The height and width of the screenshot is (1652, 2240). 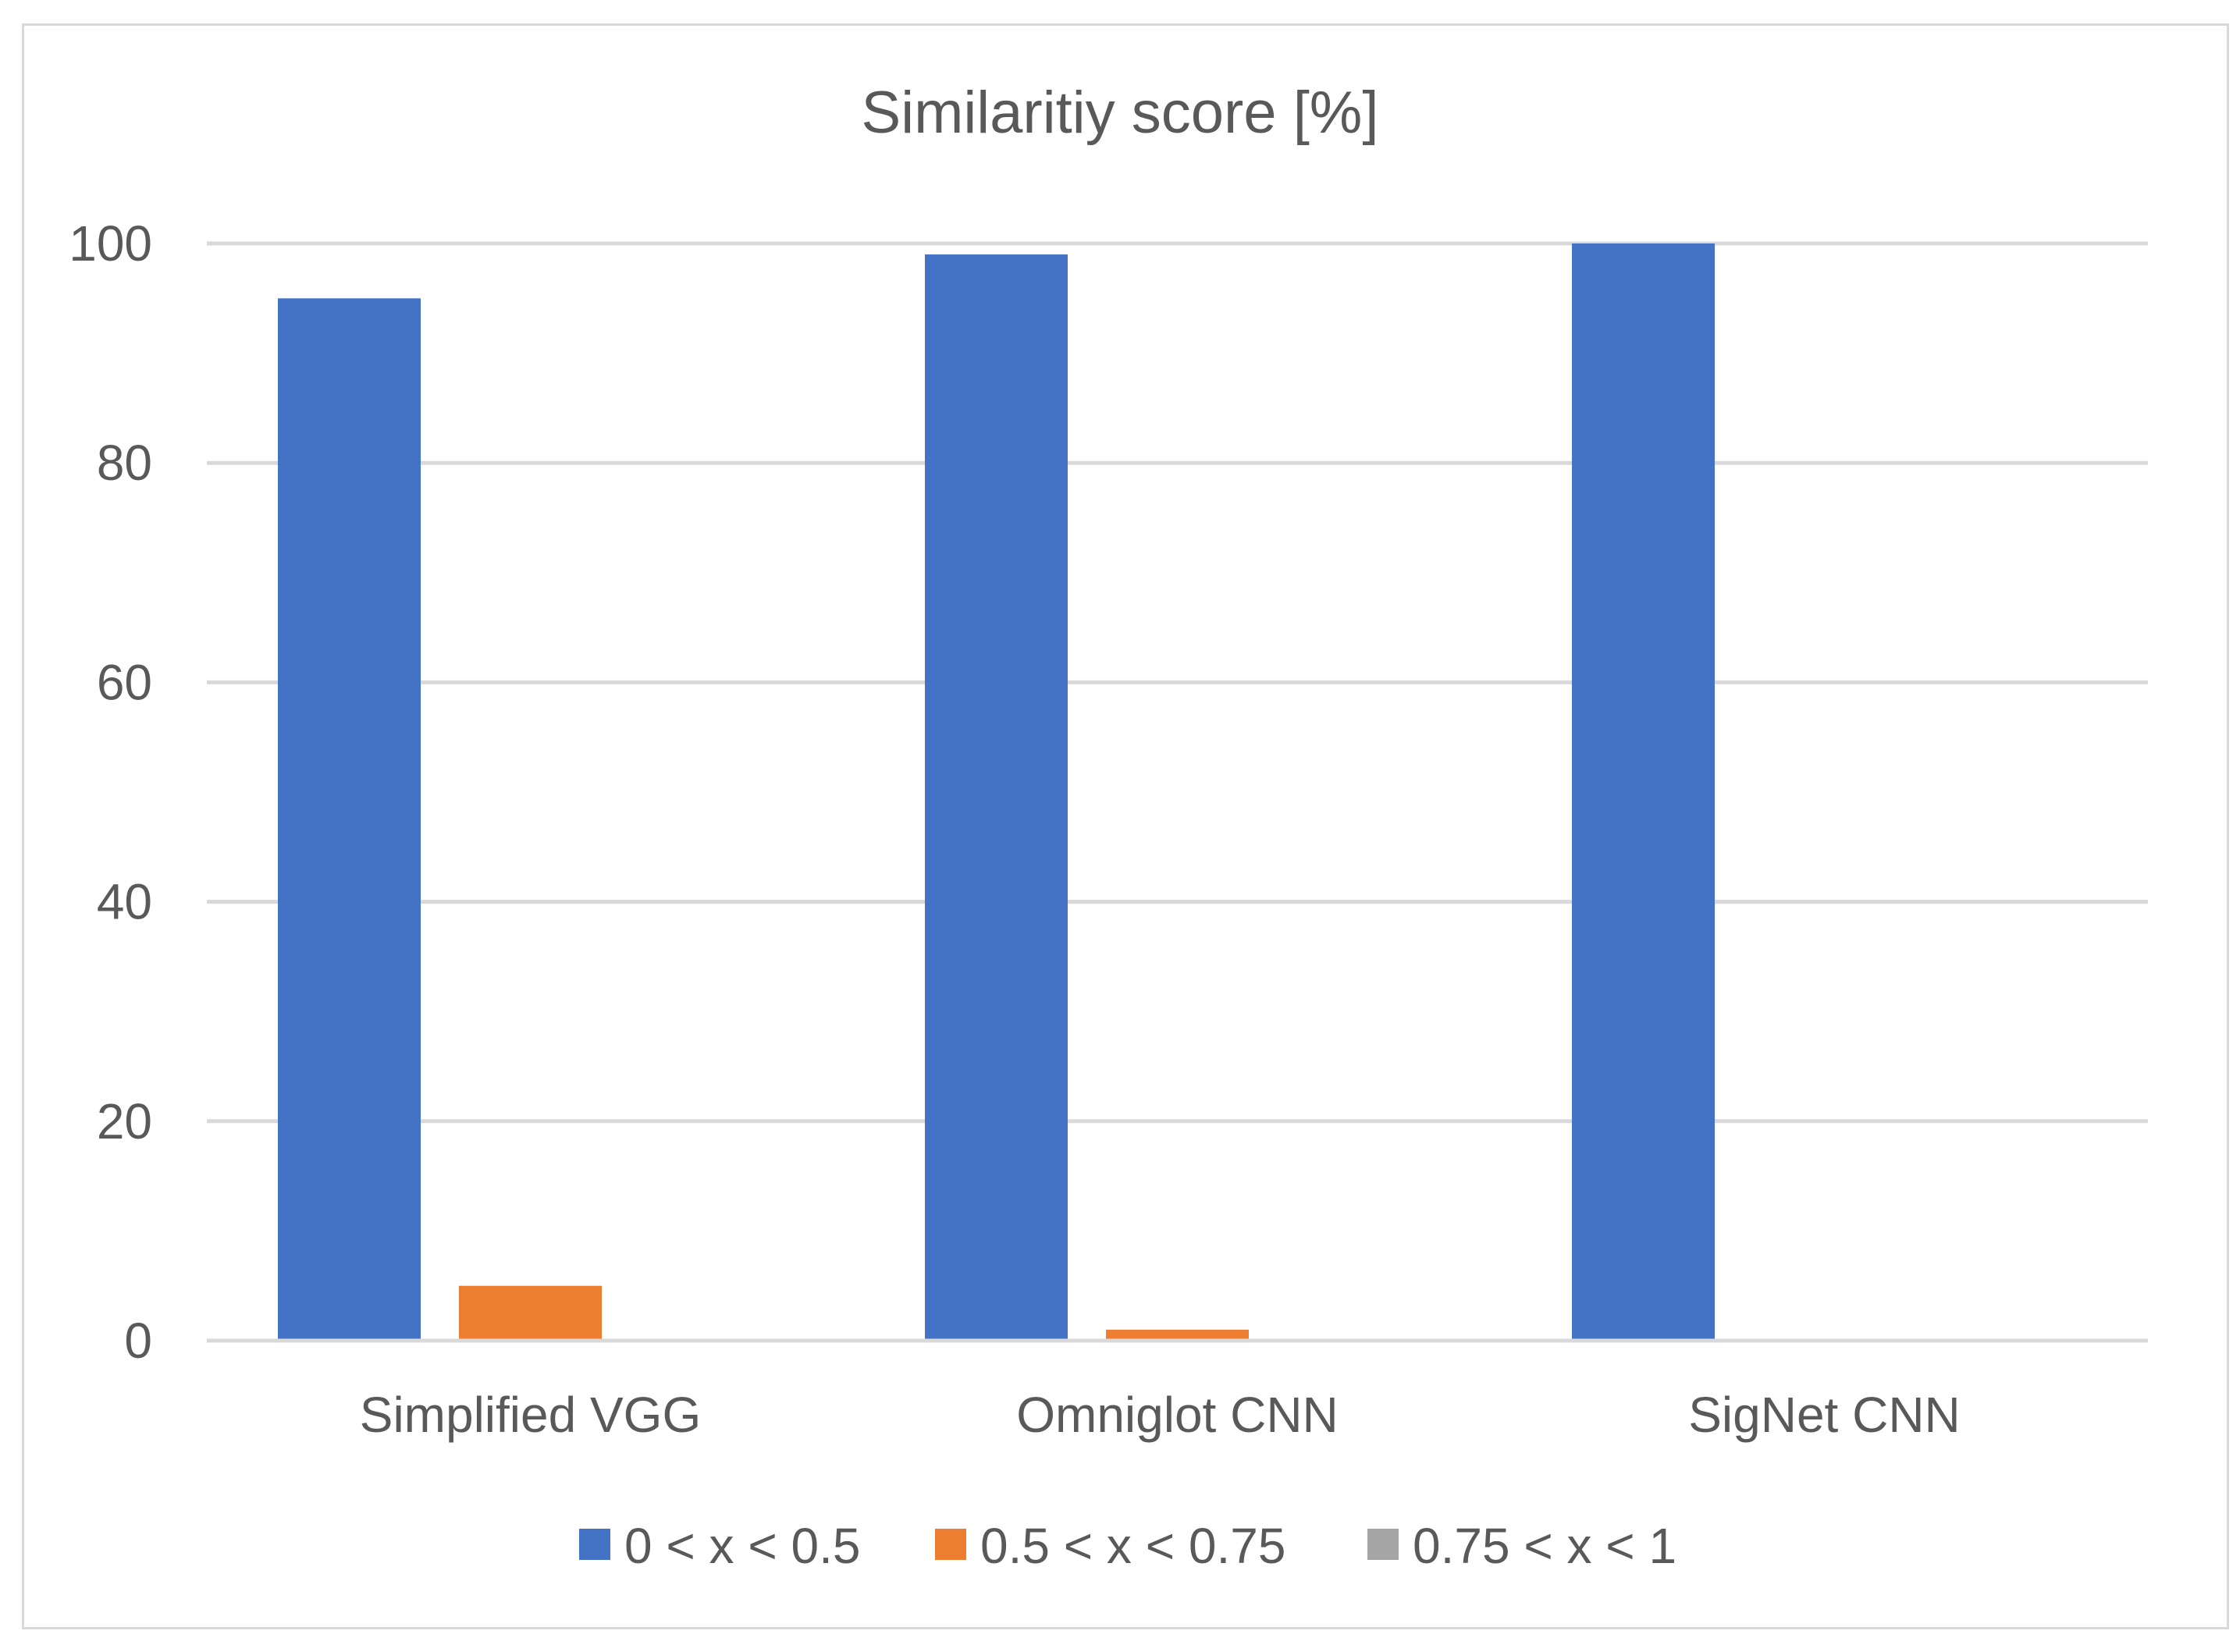 I want to click on legend-label: 0.5 < x < 0.75, so click(x=1132, y=1546).